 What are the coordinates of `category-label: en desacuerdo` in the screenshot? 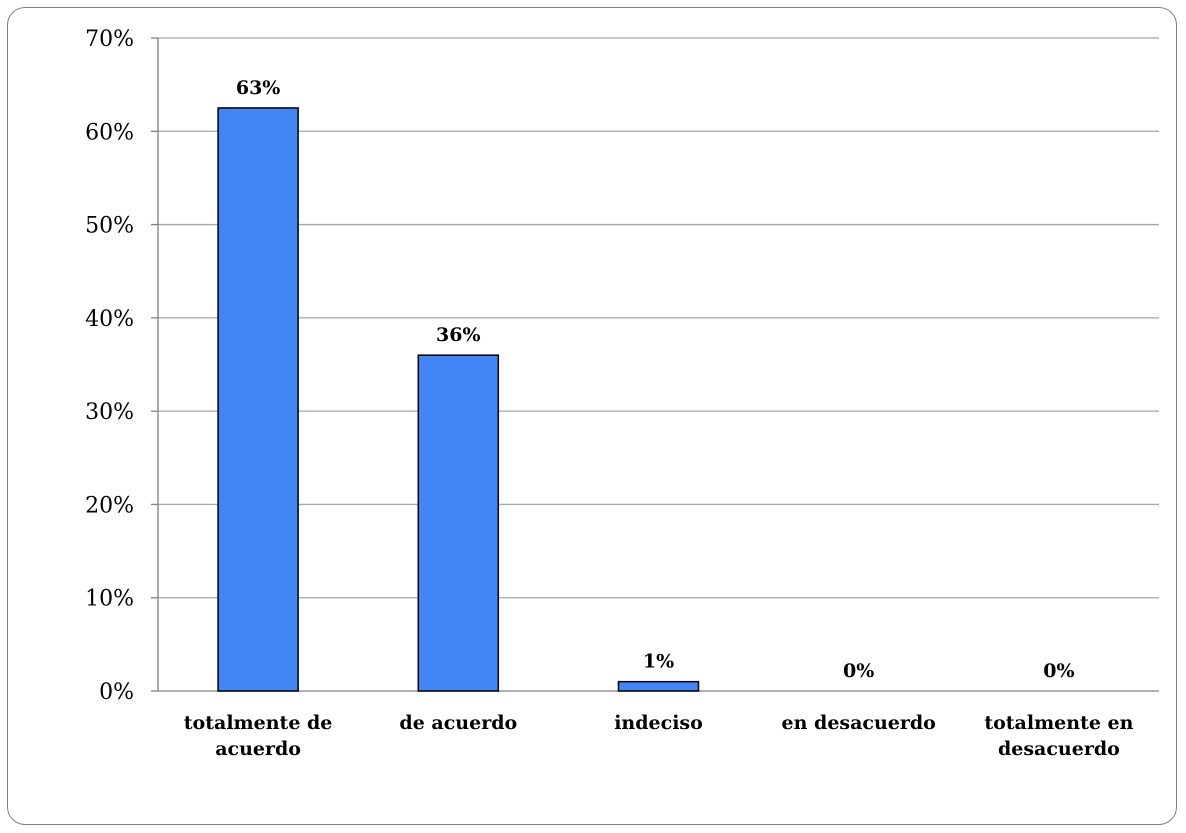 It's located at (859, 723).